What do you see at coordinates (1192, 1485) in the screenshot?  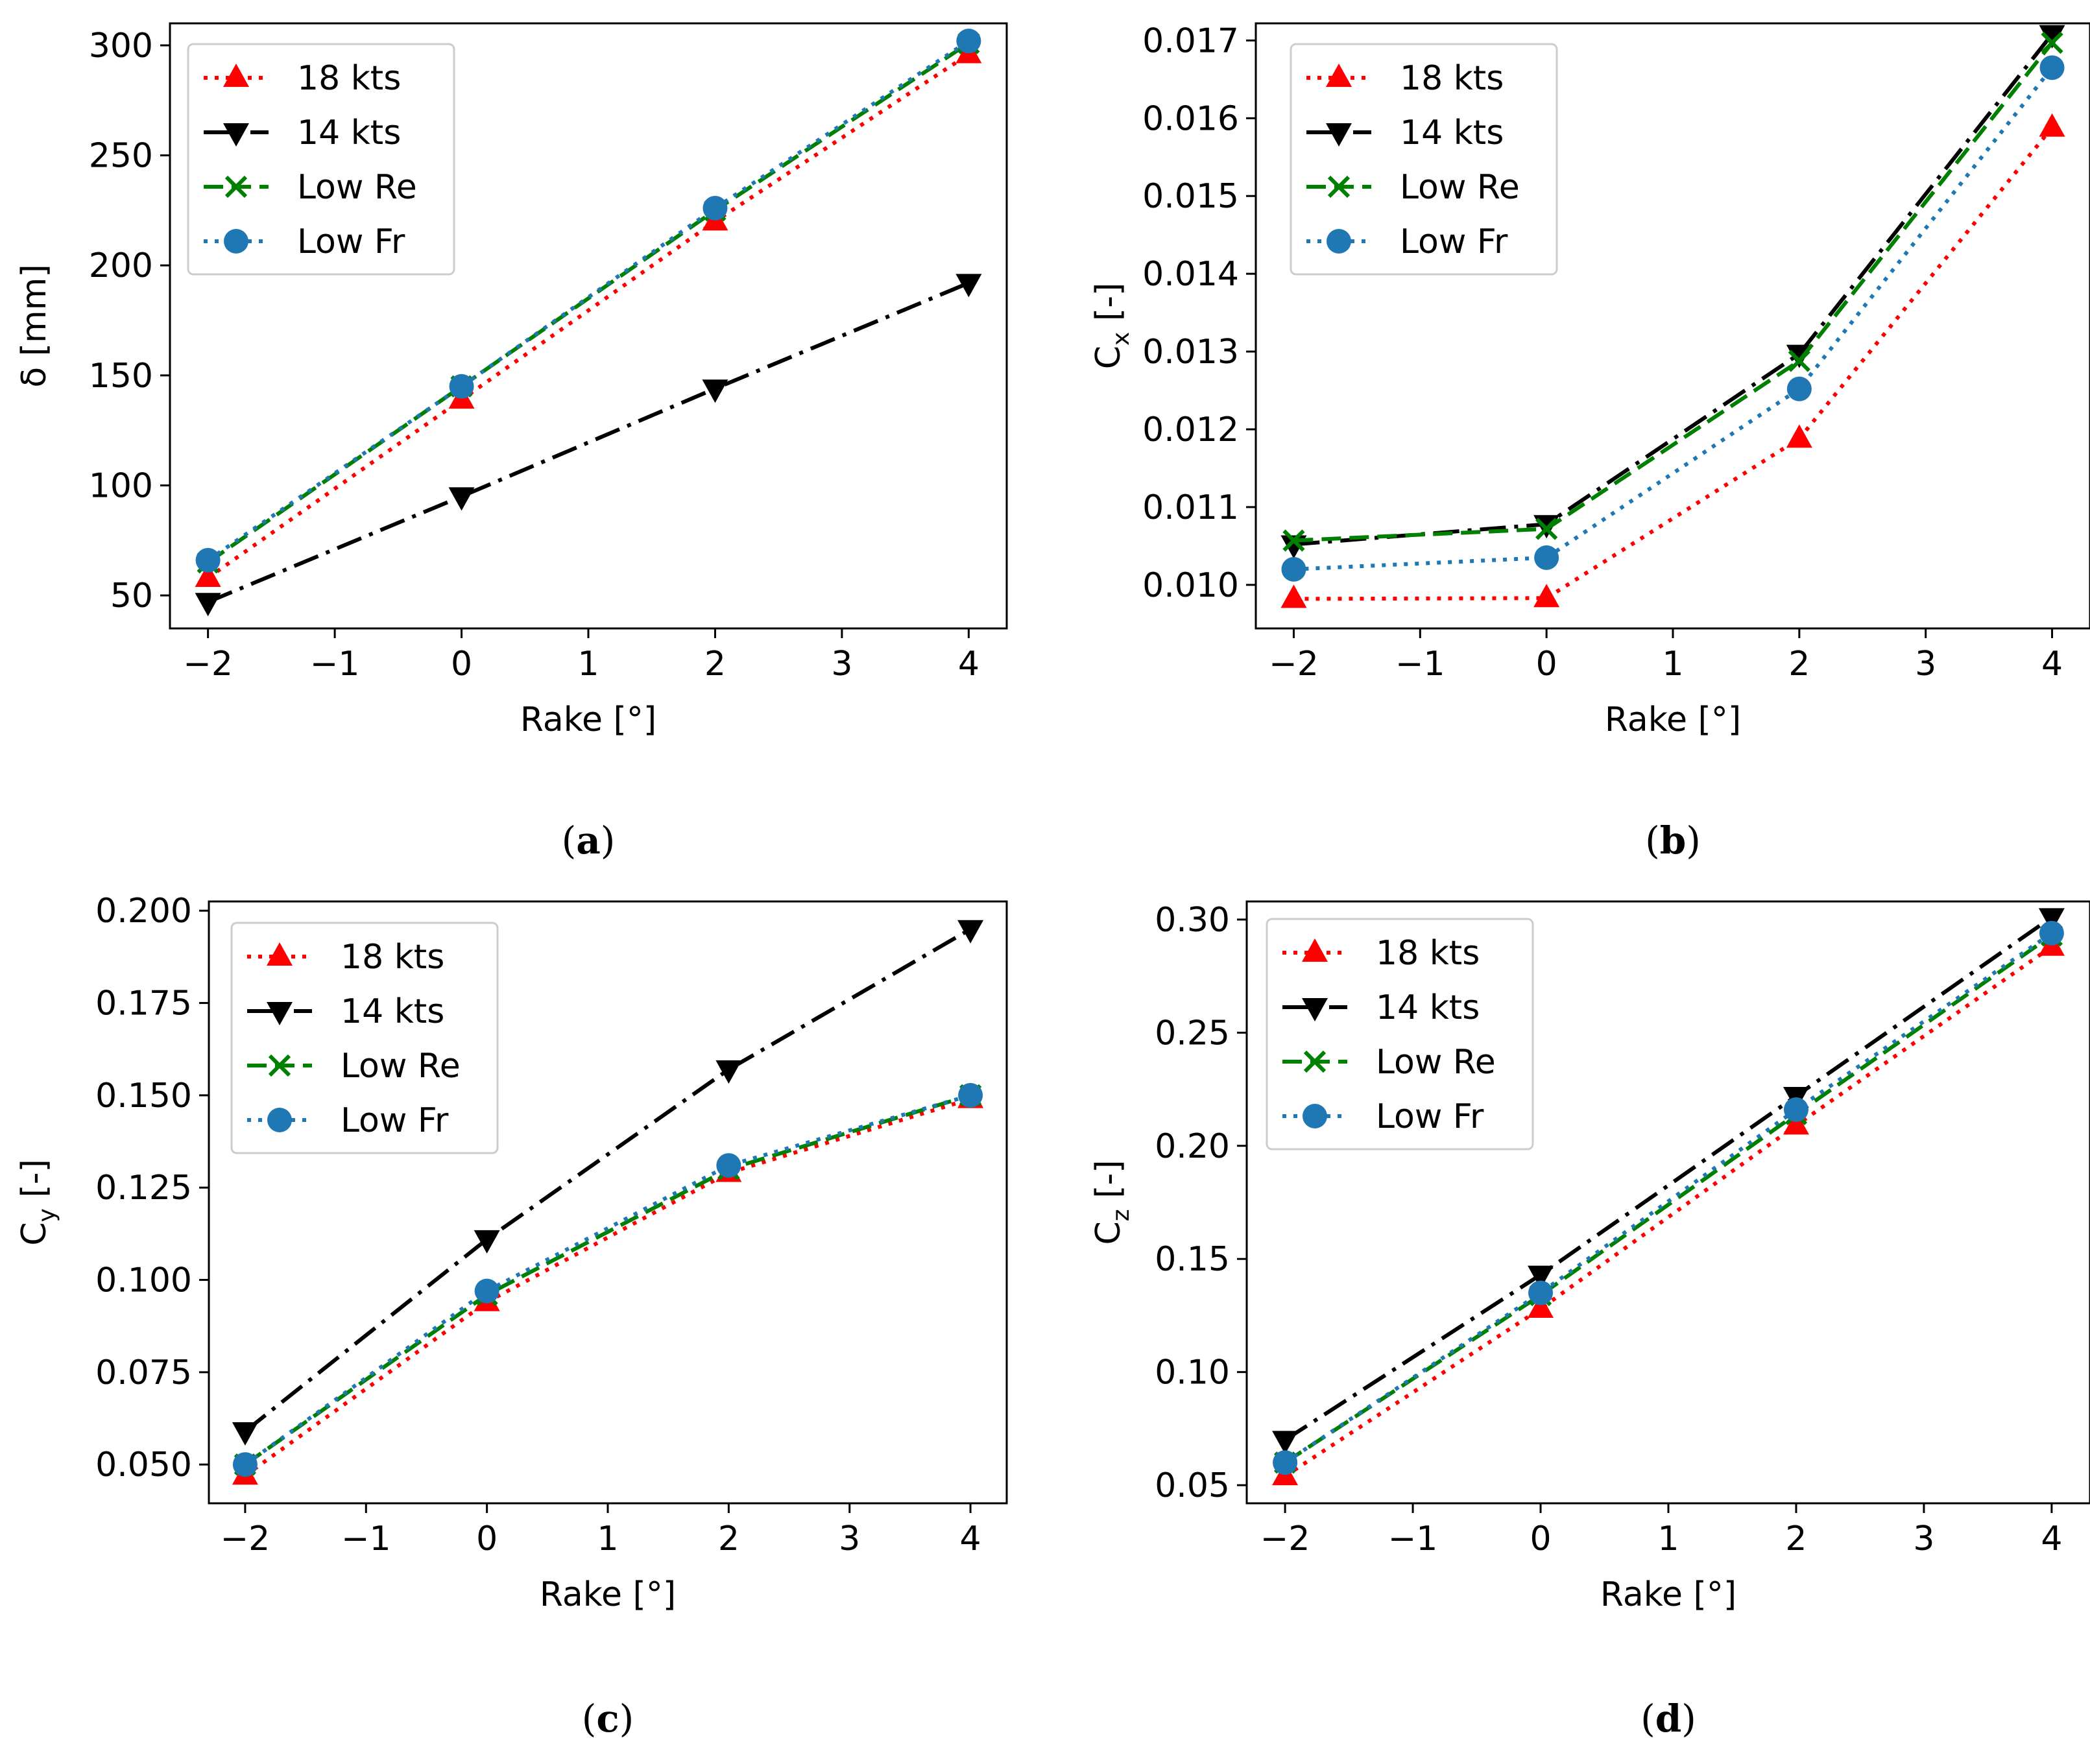 I see `y-tick-label: 0.05` at bounding box center [1192, 1485].